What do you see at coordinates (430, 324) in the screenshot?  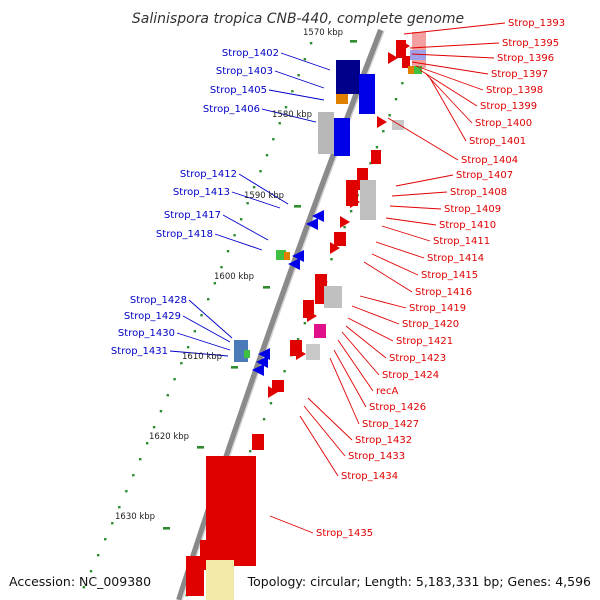 I see `gene-label-strop-1420: Strop_1420` at bounding box center [430, 324].